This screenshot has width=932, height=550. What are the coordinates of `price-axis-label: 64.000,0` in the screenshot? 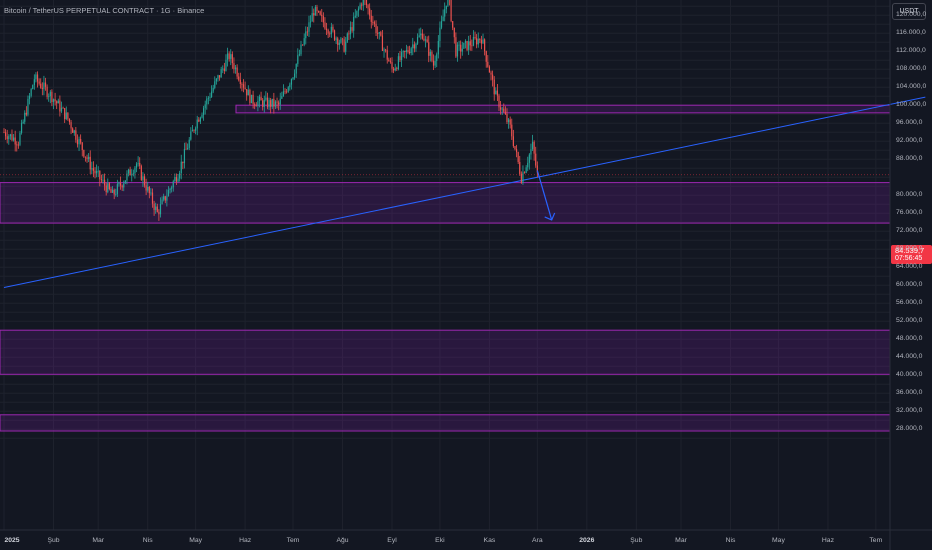 It's located at (909, 267).